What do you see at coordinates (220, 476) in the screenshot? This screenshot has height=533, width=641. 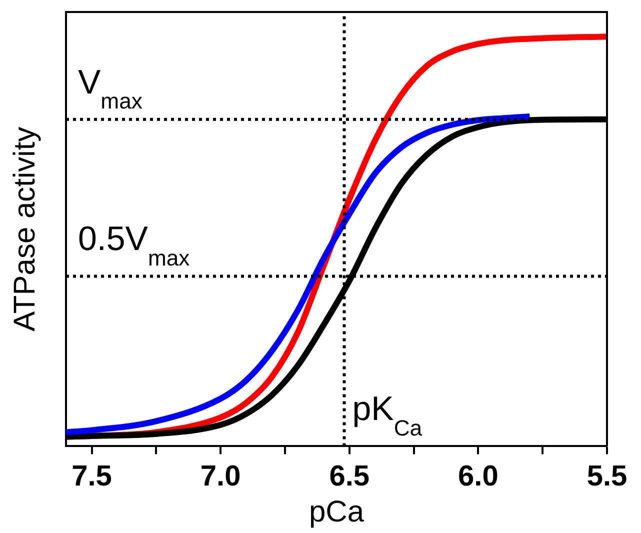 I see `text: 7.0` at bounding box center [220, 476].